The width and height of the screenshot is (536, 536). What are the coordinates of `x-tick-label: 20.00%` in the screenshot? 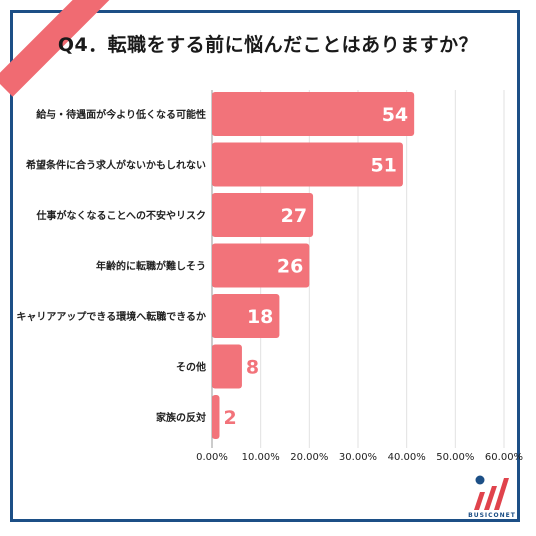 It's located at (309, 457).